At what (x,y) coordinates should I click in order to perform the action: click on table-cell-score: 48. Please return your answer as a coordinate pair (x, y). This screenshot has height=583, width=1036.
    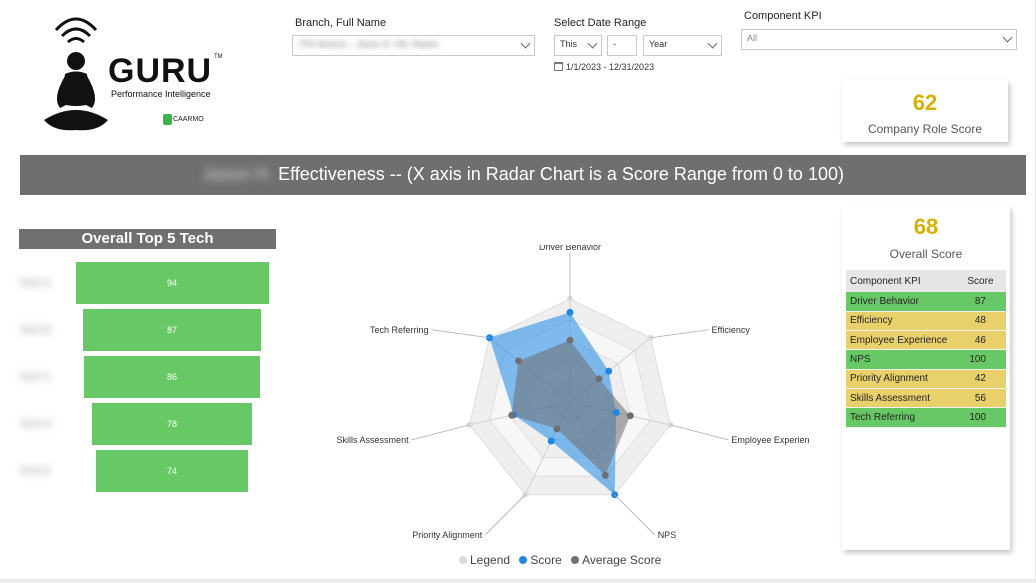
    Looking at the image, I should click on (983, 321).